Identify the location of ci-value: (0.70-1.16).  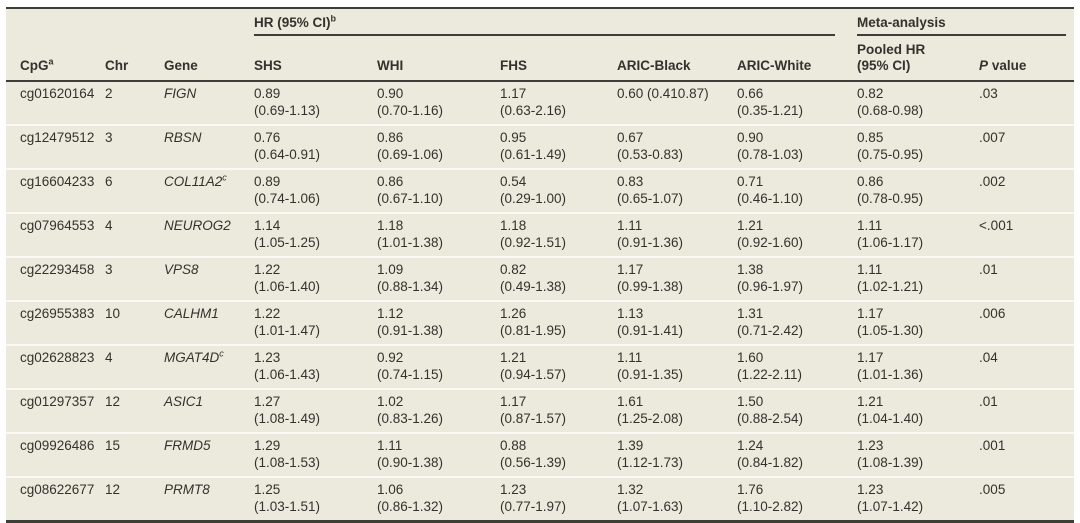
(410, 110).